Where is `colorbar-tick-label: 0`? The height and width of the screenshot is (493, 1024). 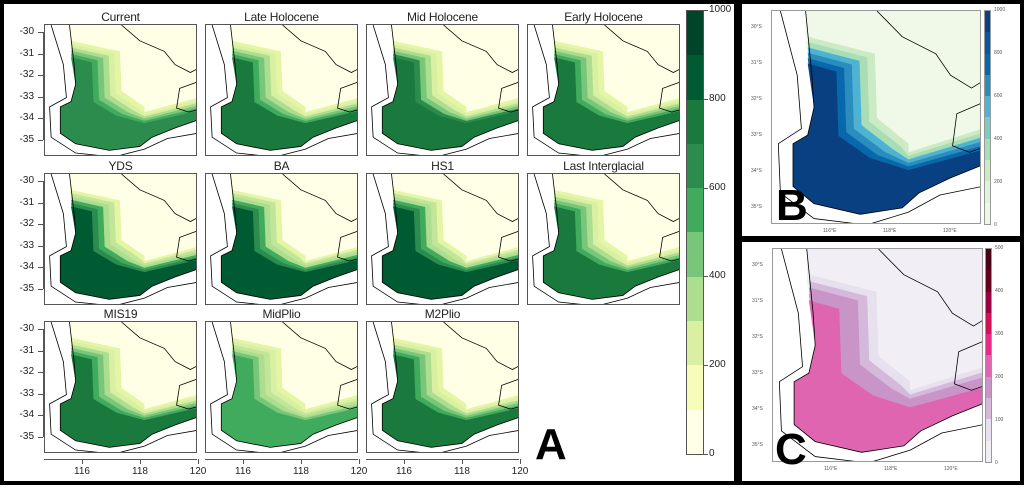 colorbar-tick-label: 0 is located at coordinates (712, 453).